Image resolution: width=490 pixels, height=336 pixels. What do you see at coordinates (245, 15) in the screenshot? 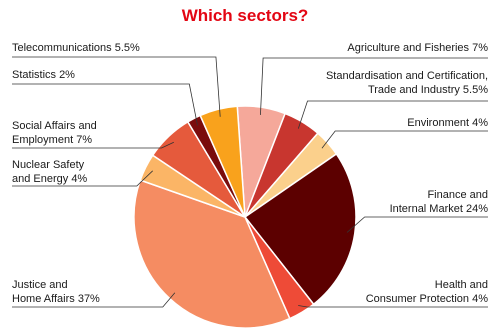
I see `chart-title: Which sectors?` at bounding box center [245, 15].